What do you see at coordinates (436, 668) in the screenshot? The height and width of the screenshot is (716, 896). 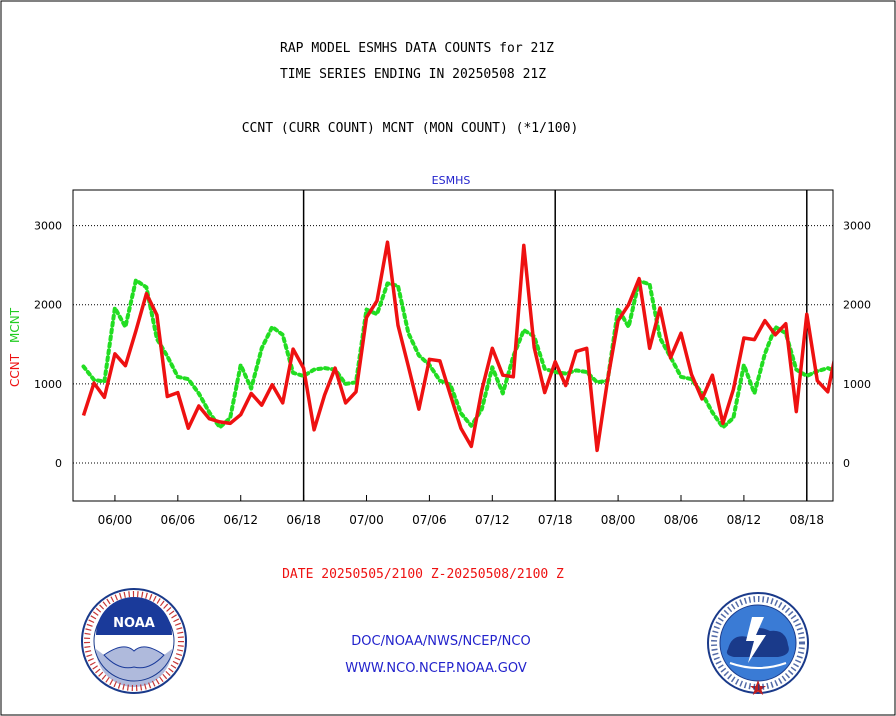 I see `url-text: WWW.NCO.NCEP.NOAA.GOV` at bounding box center [436, 668].